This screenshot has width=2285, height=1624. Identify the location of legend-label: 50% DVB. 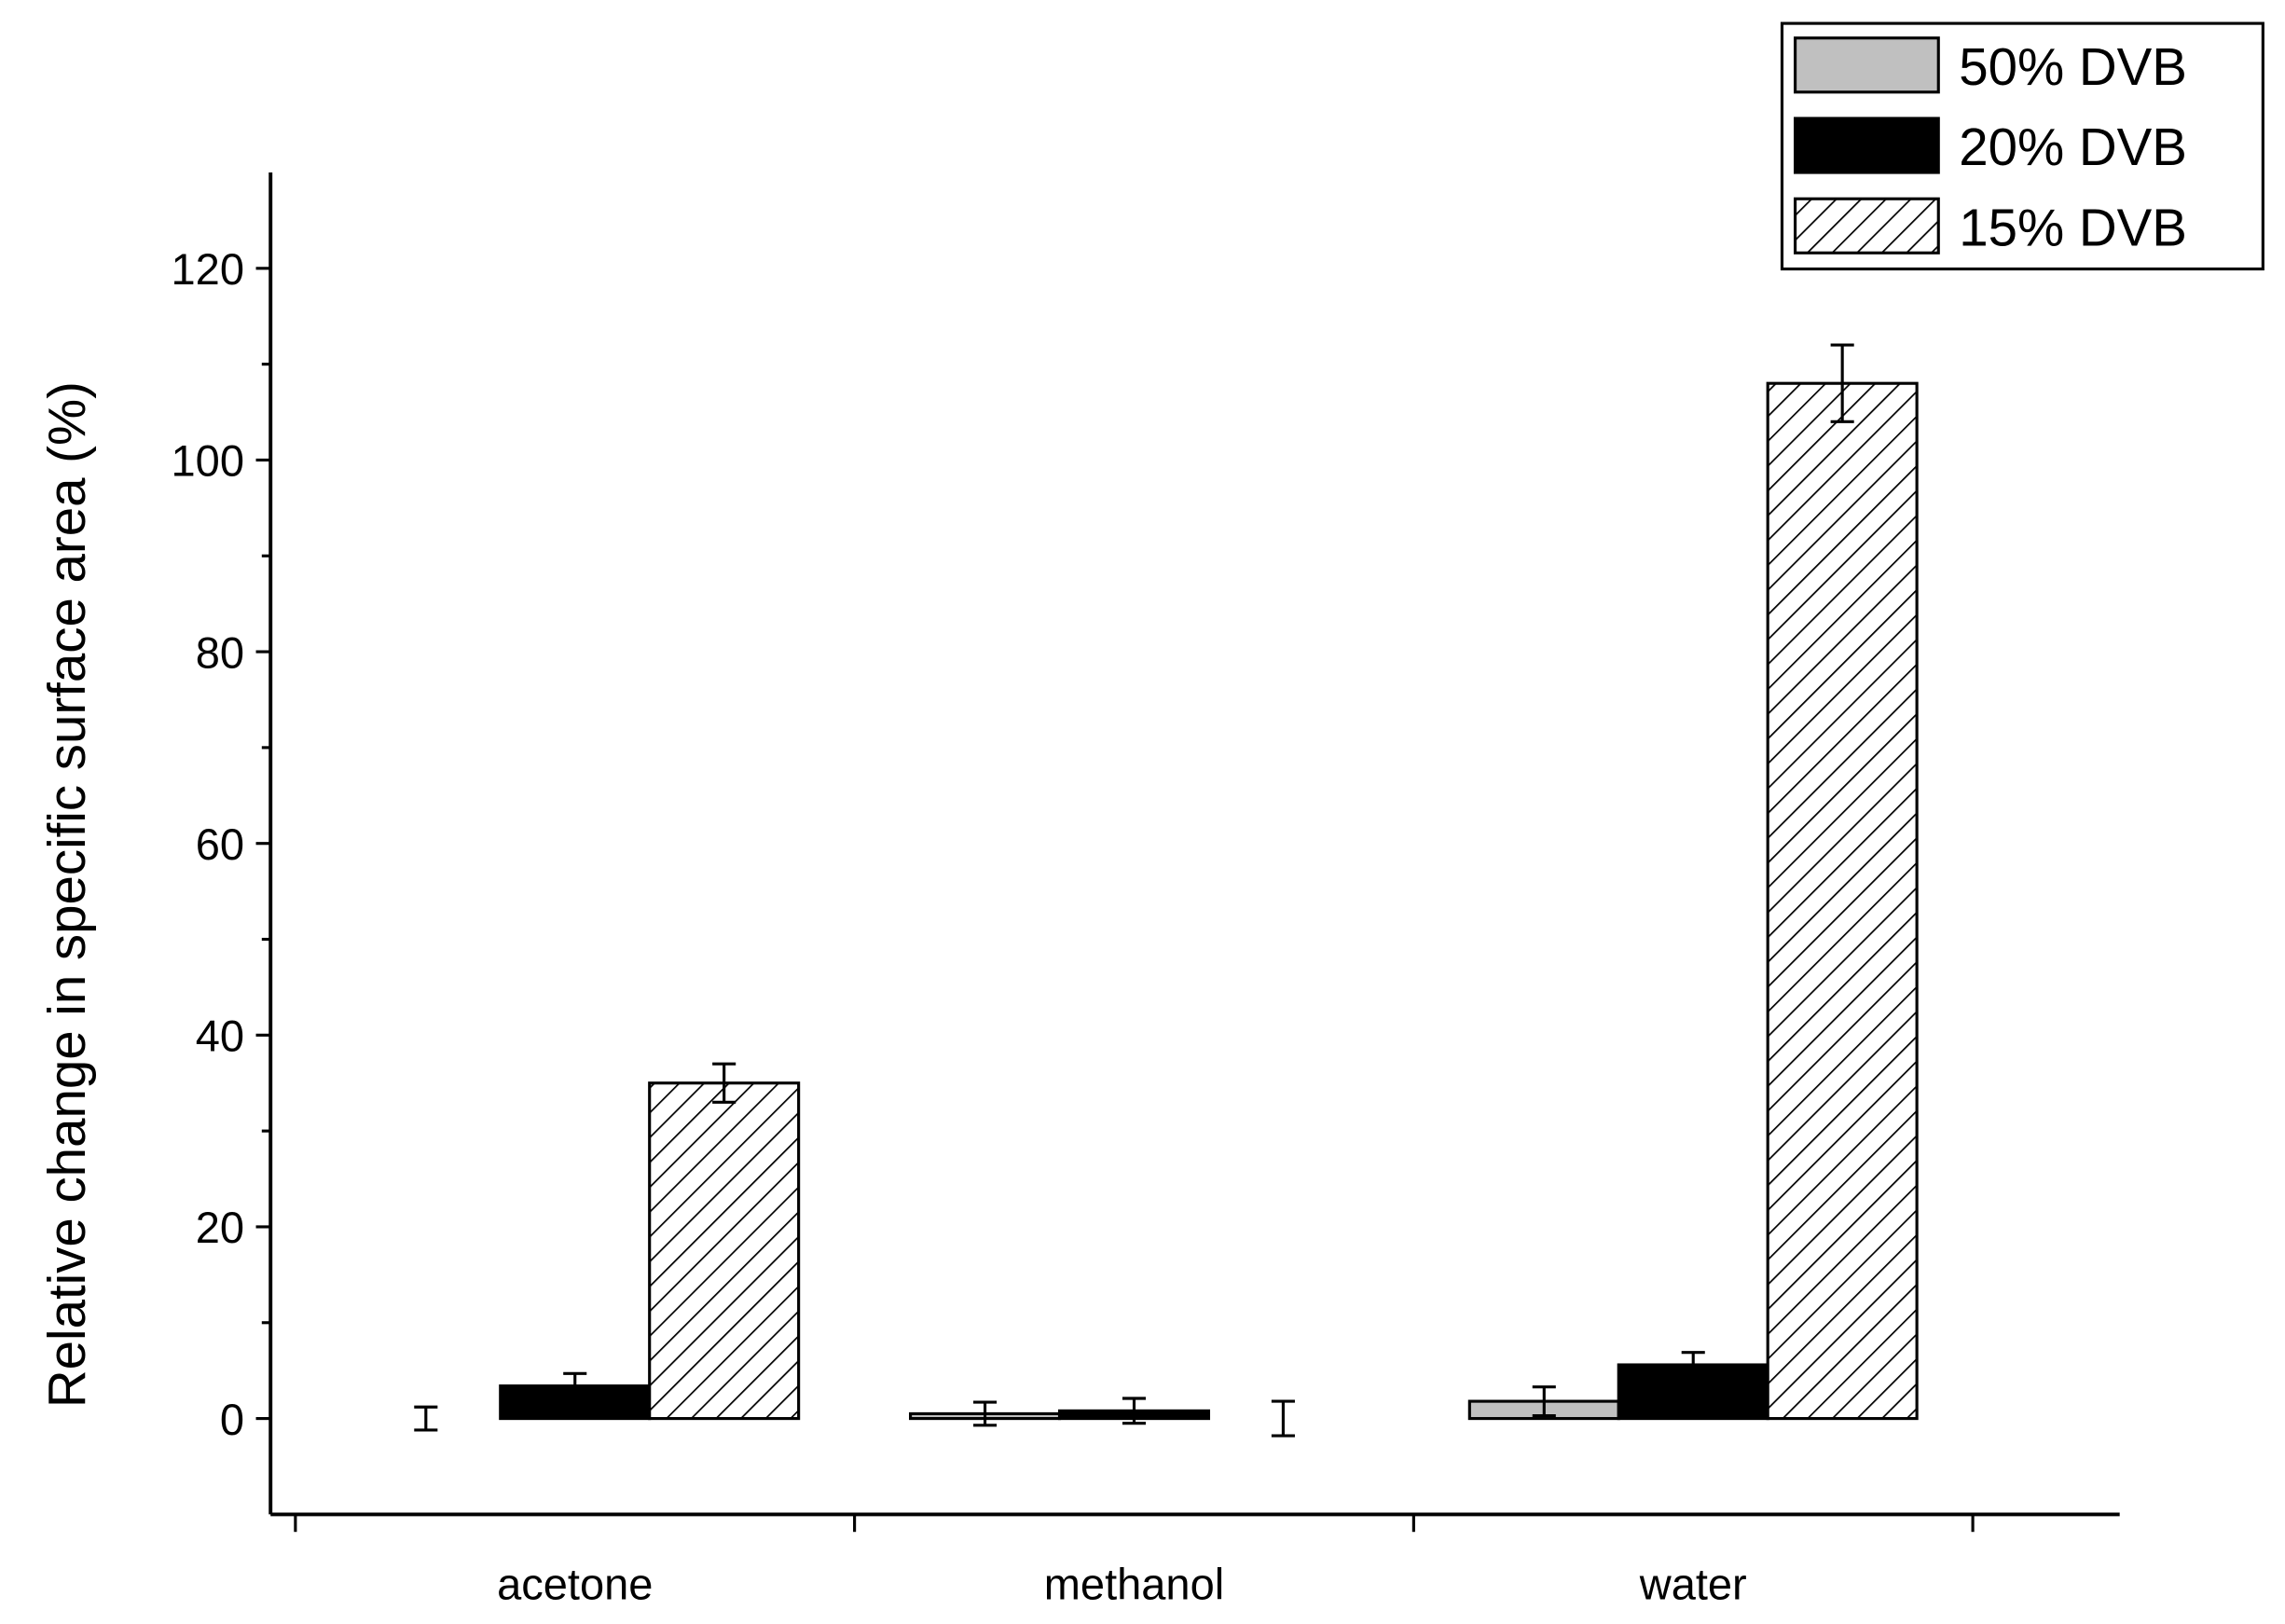
(2073, 66).